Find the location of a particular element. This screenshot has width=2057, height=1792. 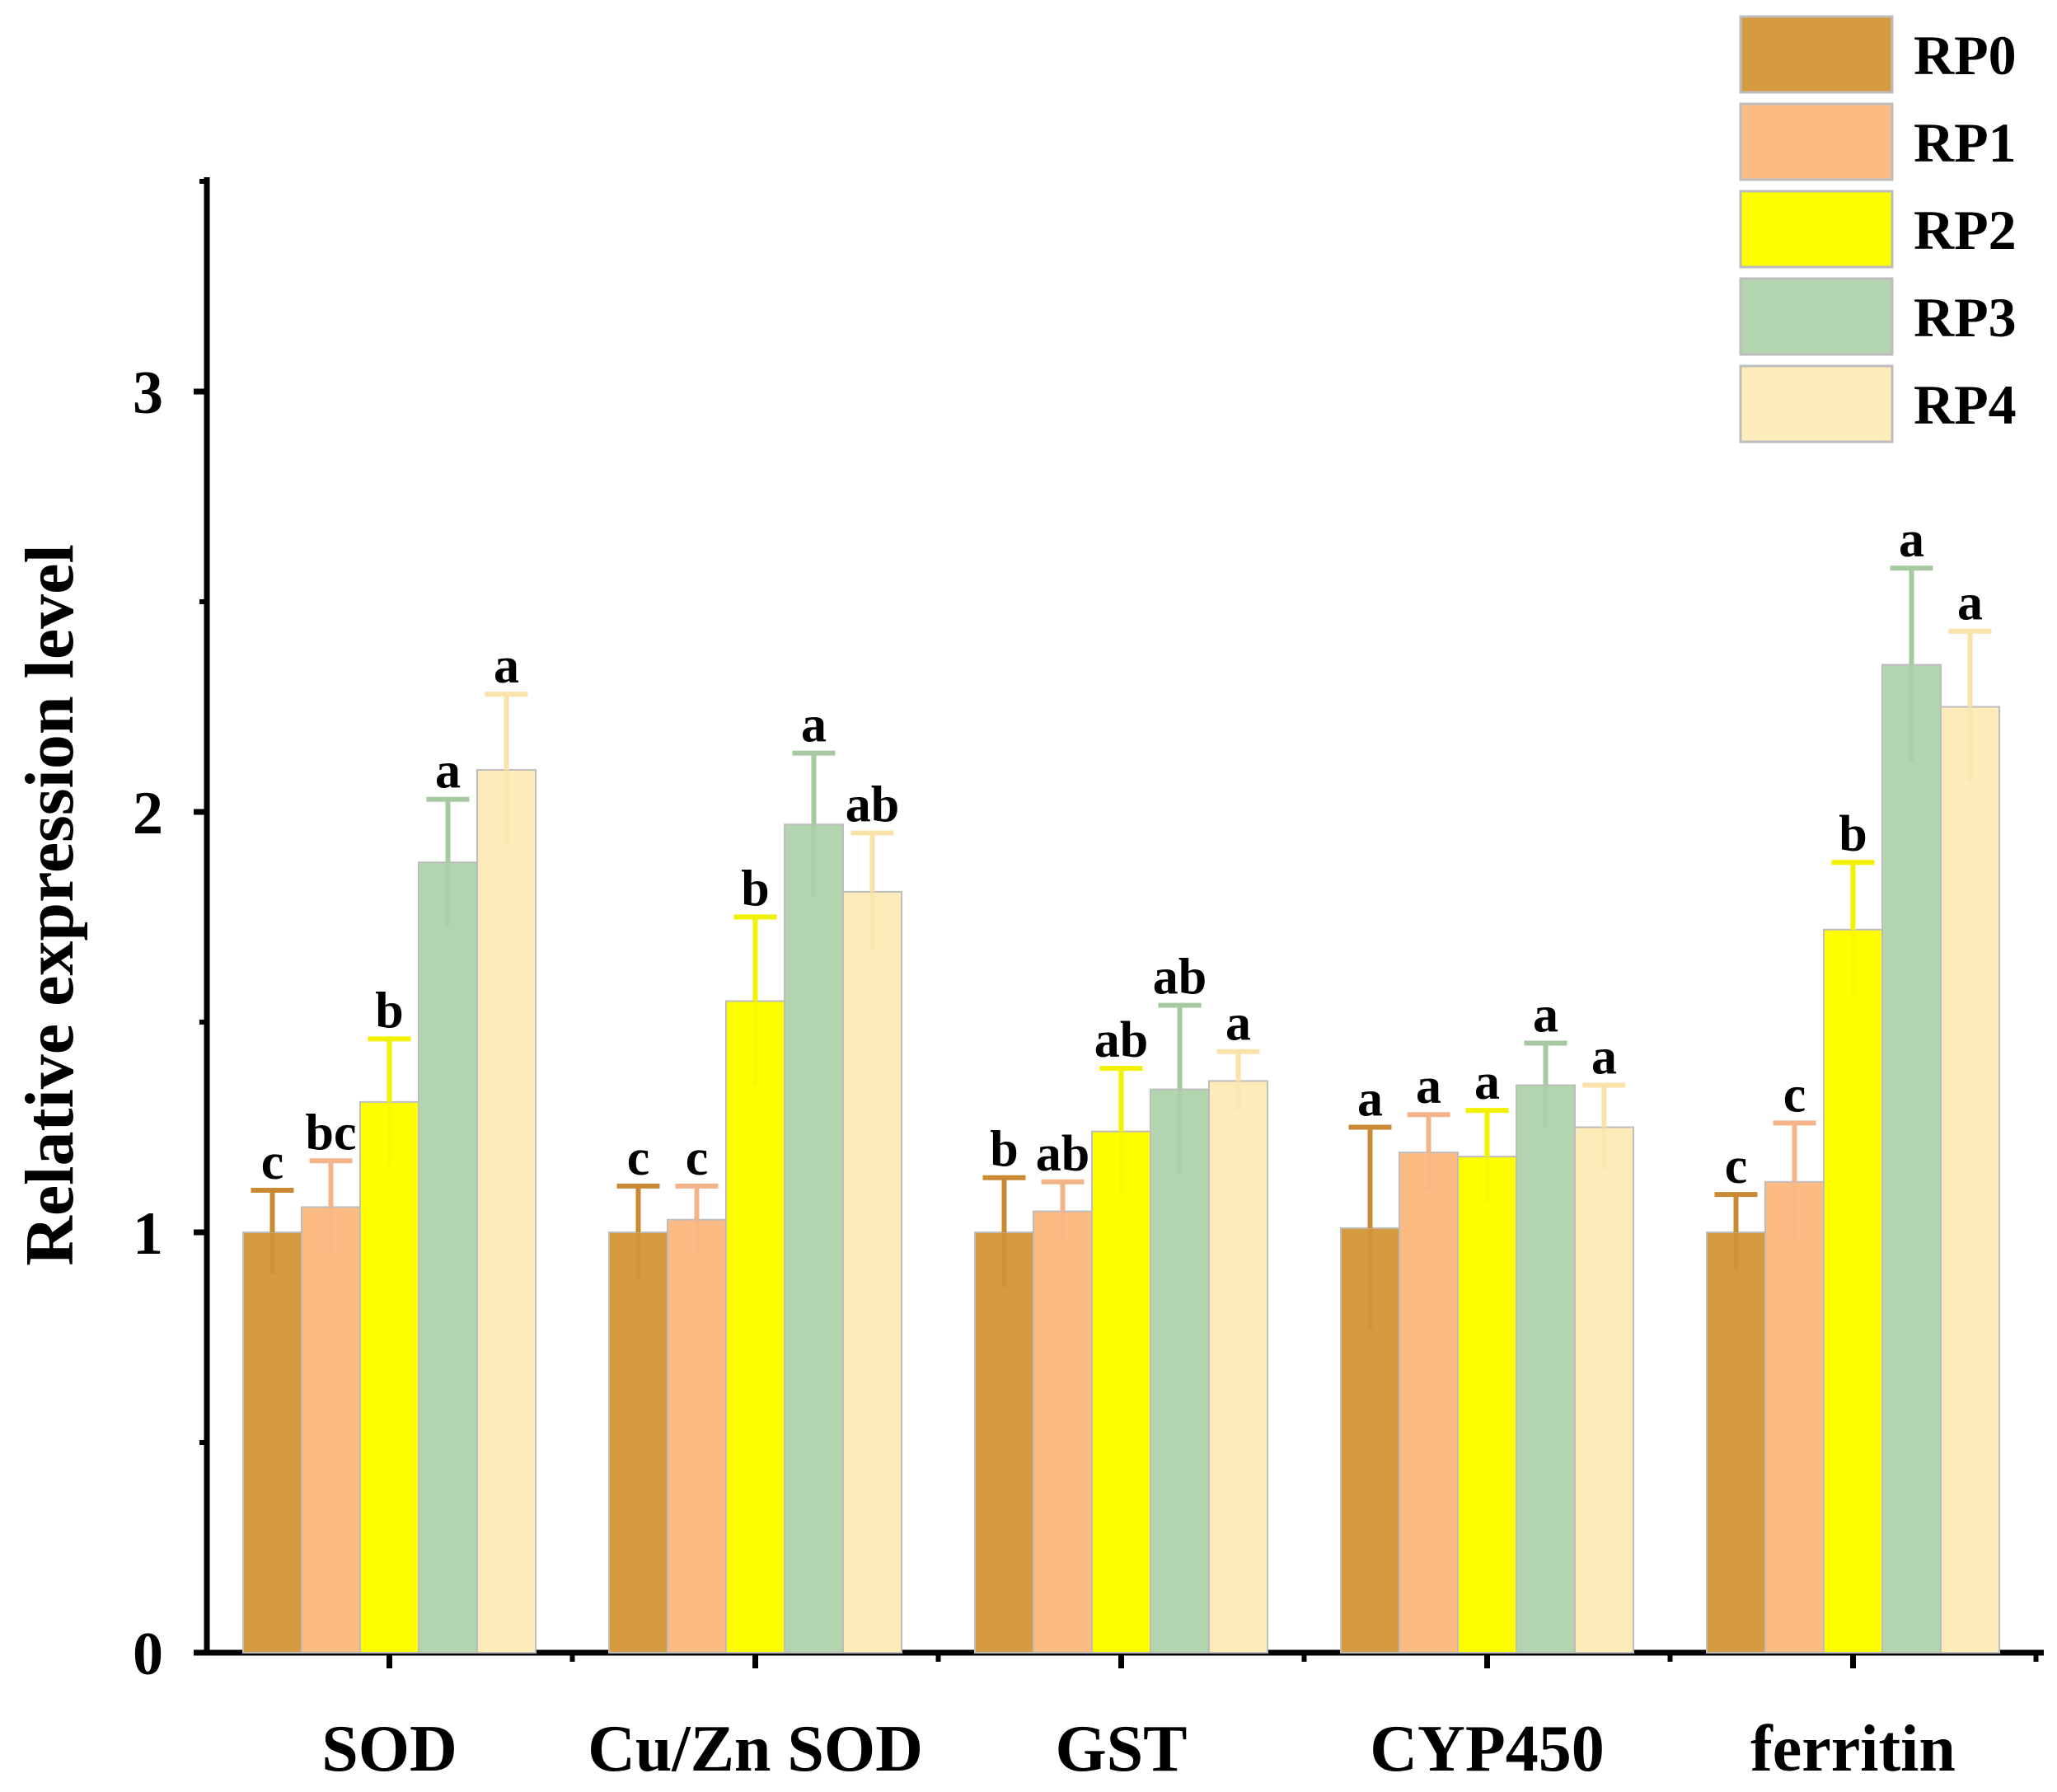

category-labels: SOD Cu/Zn SOD GST CYP450 ferritin is located at coordinates (1138, 1749).